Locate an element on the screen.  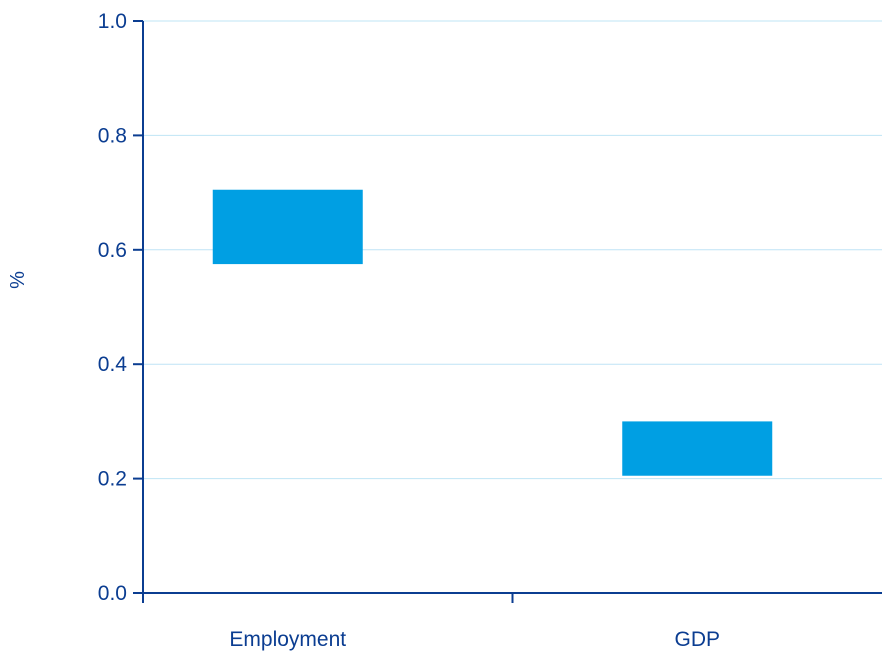
y-tick-label: 0.4 is located at coordinates (113, 364).